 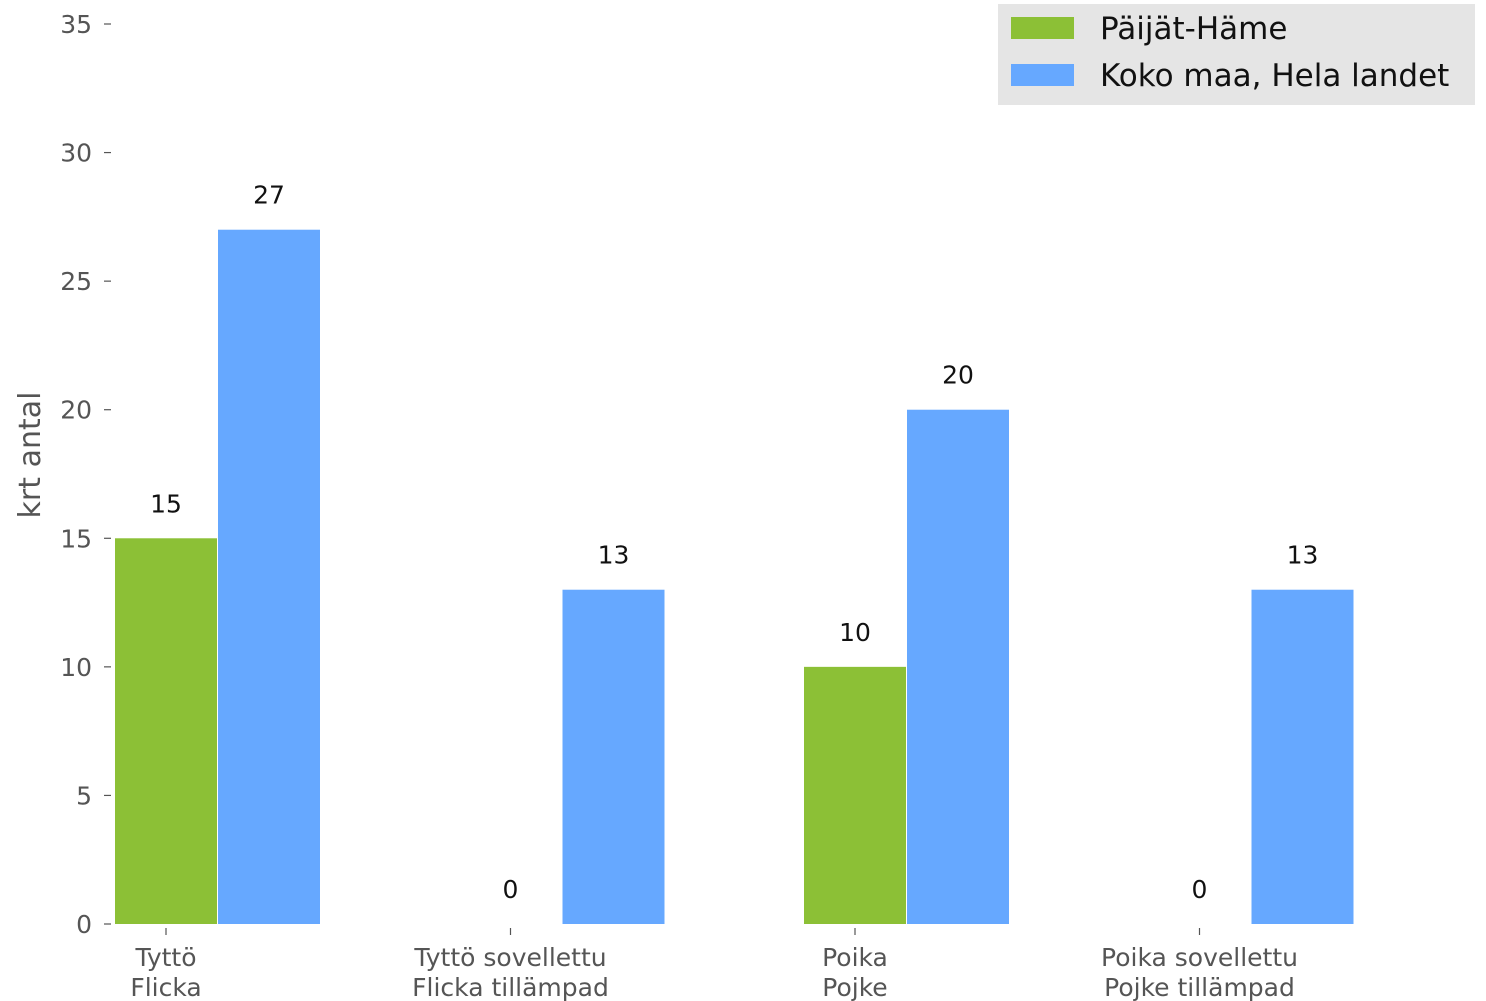 I want to click on legend-entry: Päijät-Häme, so click(x=1193, y=29).